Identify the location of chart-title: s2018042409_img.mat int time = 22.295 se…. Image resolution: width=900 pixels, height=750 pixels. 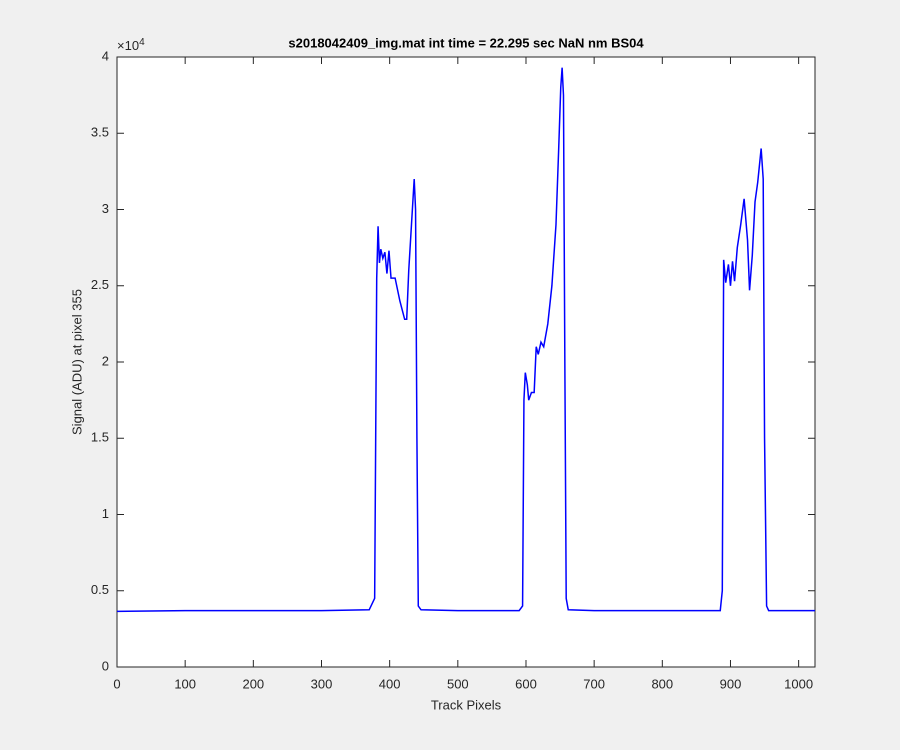
(466, 42).